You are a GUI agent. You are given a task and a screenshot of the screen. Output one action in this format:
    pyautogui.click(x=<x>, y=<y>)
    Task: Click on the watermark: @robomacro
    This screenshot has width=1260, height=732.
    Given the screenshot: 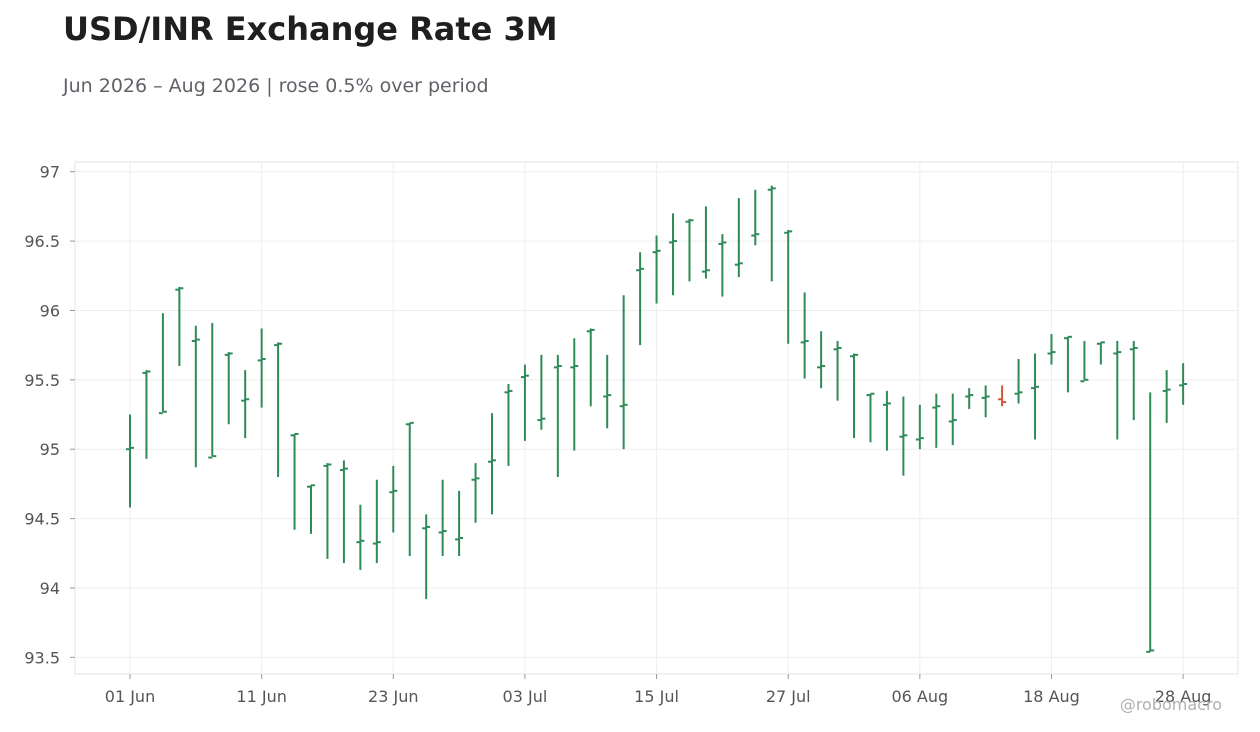 What is the action you would take?
    pyautogui.click(x=1171, y=704)
    